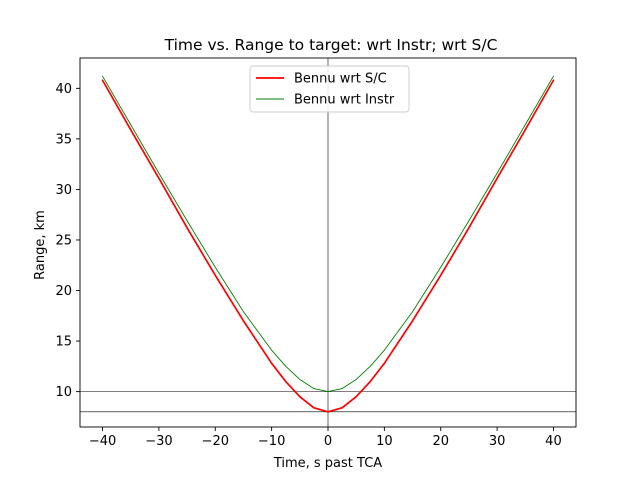  What do you see at coordinates (271, 441) in the screenshot?
I see `x-tick-label: −10` at bounding box center [271, 441].